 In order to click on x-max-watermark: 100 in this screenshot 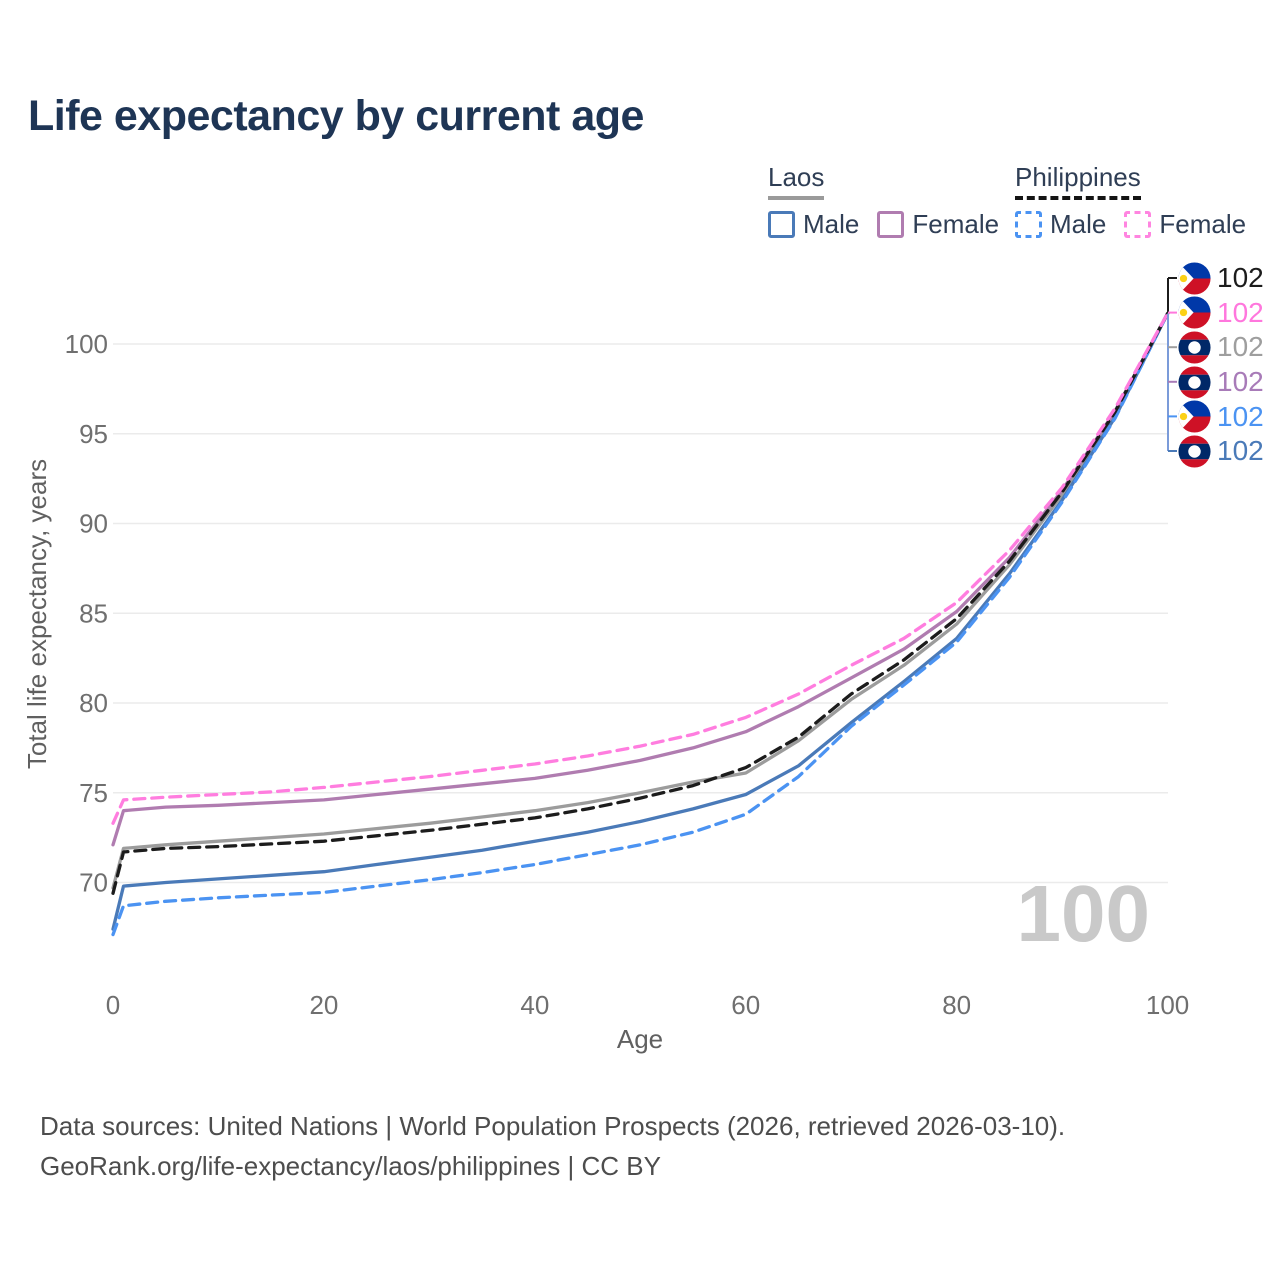, I will do `click(1083, 913)`.